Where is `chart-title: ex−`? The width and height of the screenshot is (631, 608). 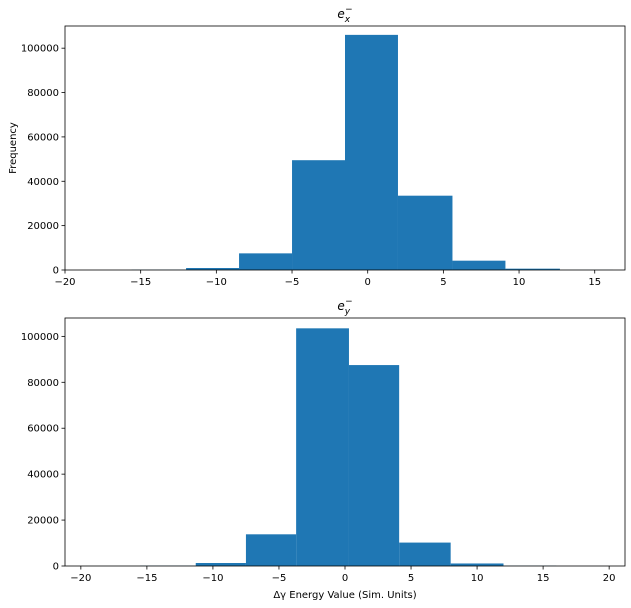
chart-title: ex− is located at coordinates (344, 15).